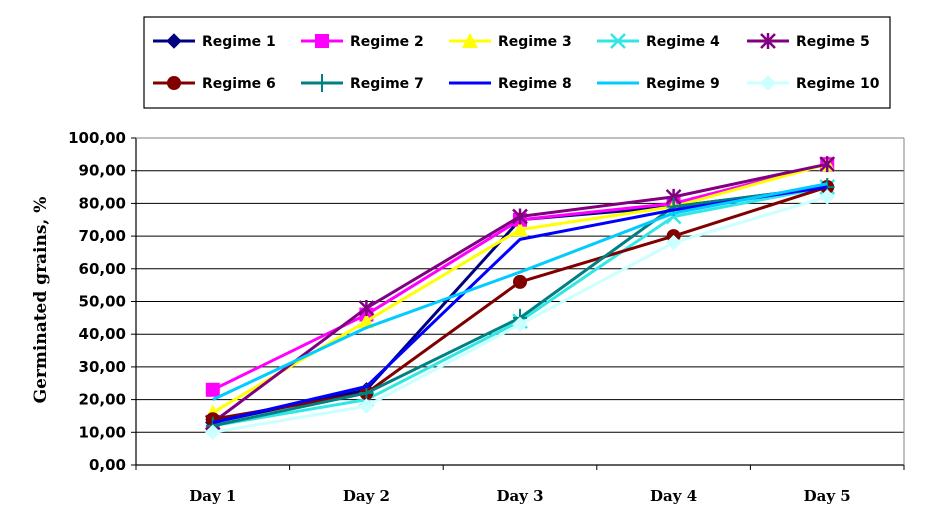 The image size is (929, 526). Describe the element at coordinates (322, 41) in the screenshot. I see `legend-regime-2-marker` at that location.